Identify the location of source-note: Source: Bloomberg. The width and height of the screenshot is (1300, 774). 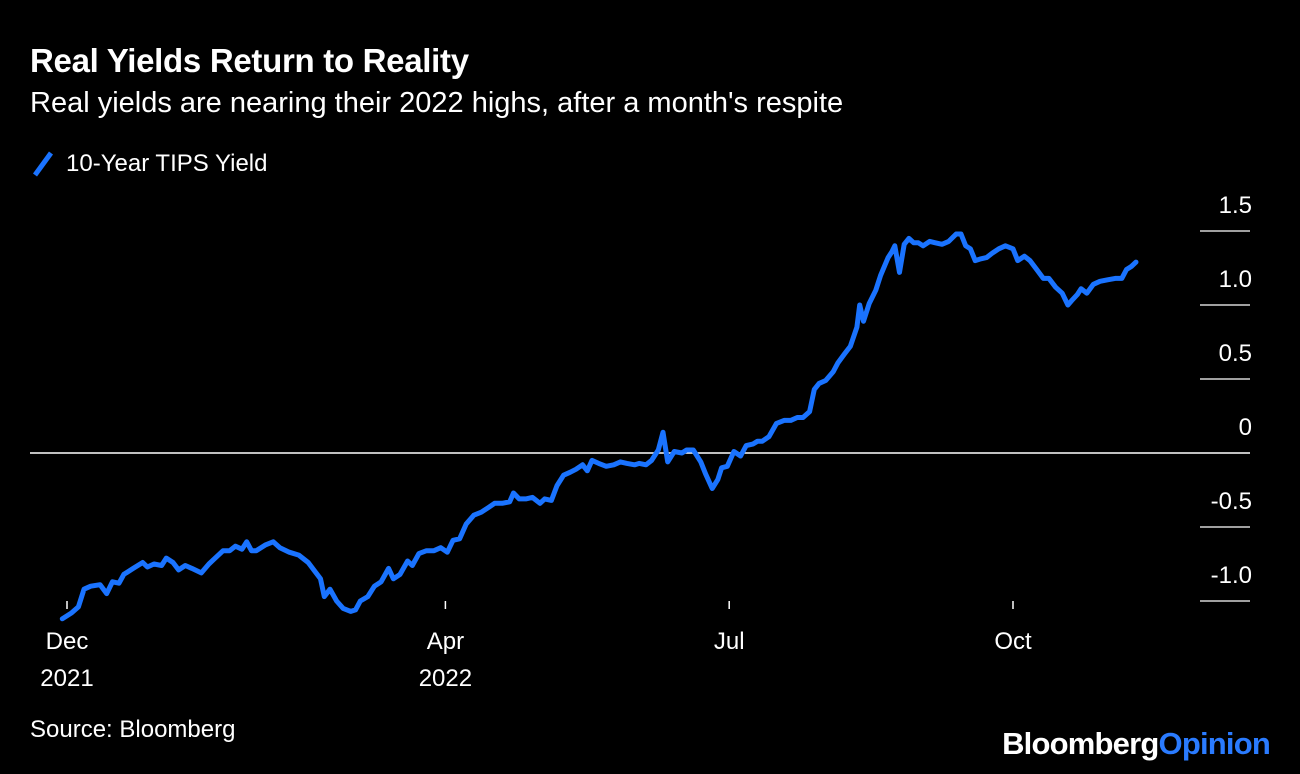
(133, 729).